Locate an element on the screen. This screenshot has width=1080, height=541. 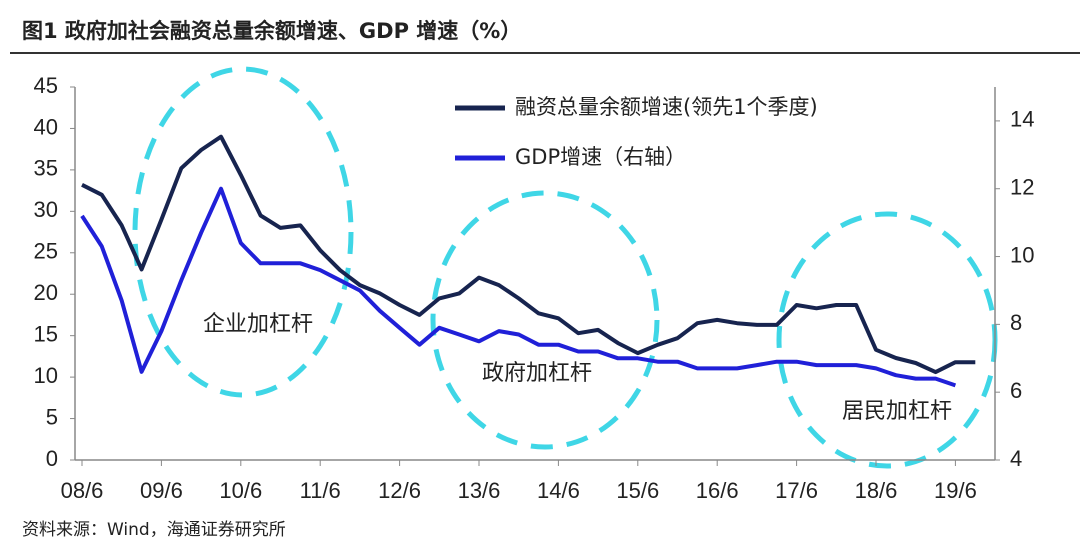
x-tick-label: 13/6 is located at coordinates (479, 490).